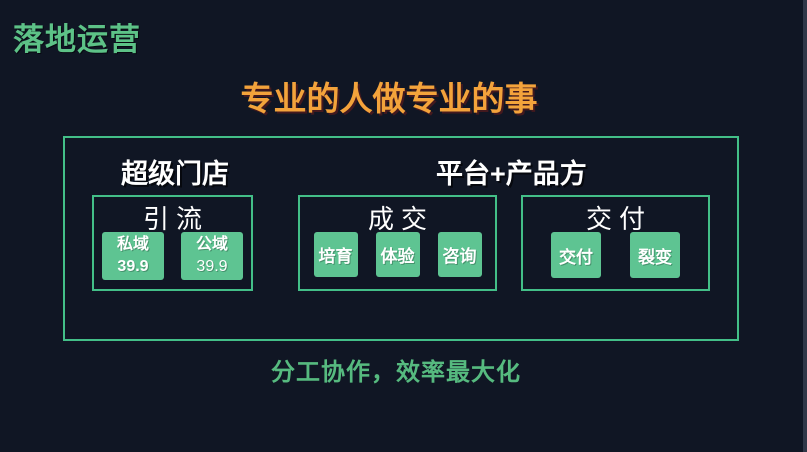  What do you see at coordinates (212, 266) in the screenshot?
I see `chip-public-domain-price: 39.9` at bounding box center [212, 266].